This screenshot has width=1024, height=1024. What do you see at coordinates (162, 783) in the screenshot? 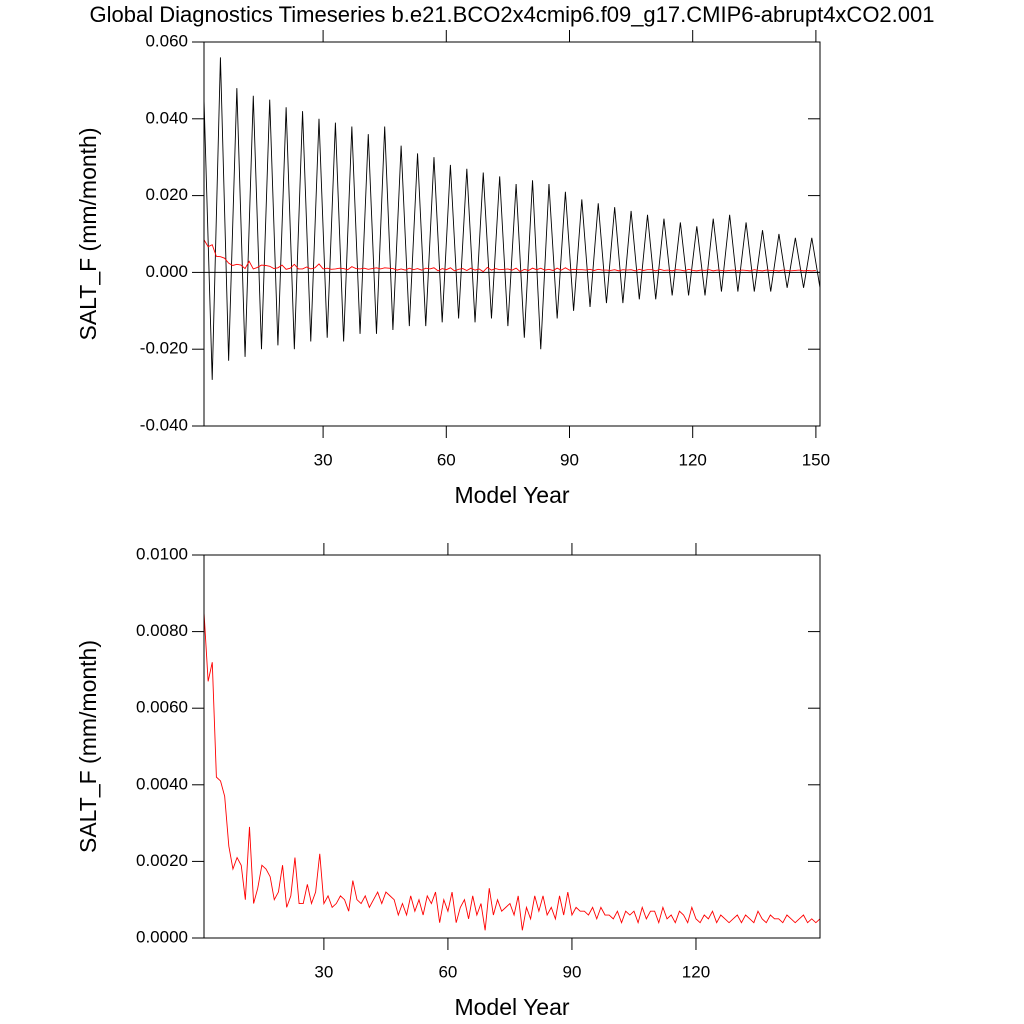
I see `y-tick-label: 0.0040` at bounding box center [162, 783].